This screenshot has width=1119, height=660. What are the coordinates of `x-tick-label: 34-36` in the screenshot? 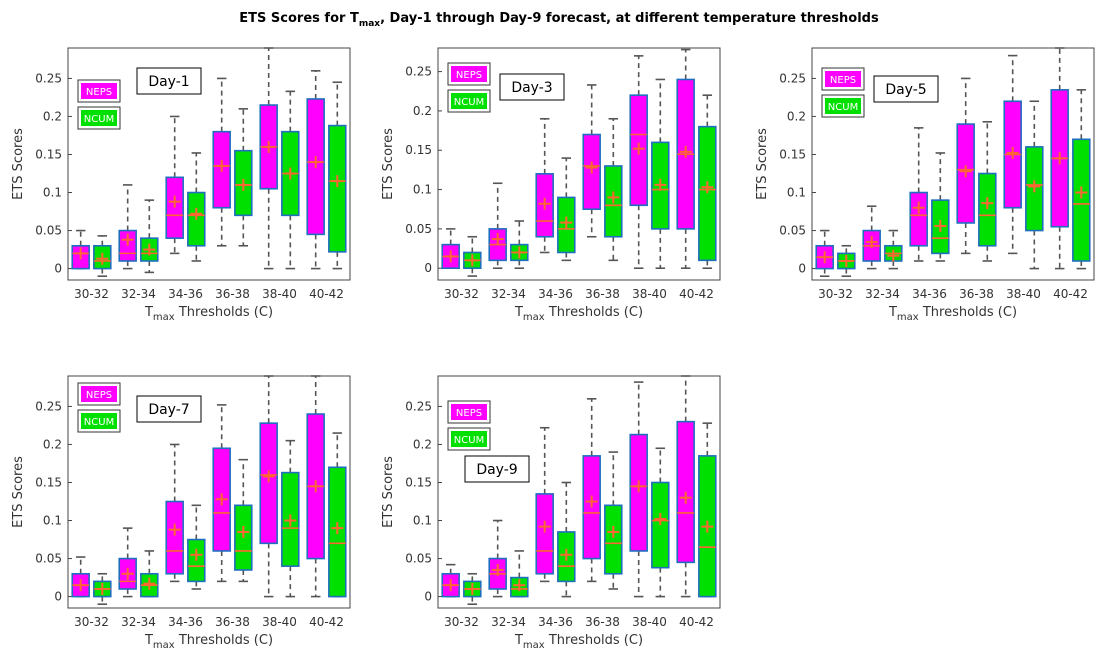 It's located at (555, 294).